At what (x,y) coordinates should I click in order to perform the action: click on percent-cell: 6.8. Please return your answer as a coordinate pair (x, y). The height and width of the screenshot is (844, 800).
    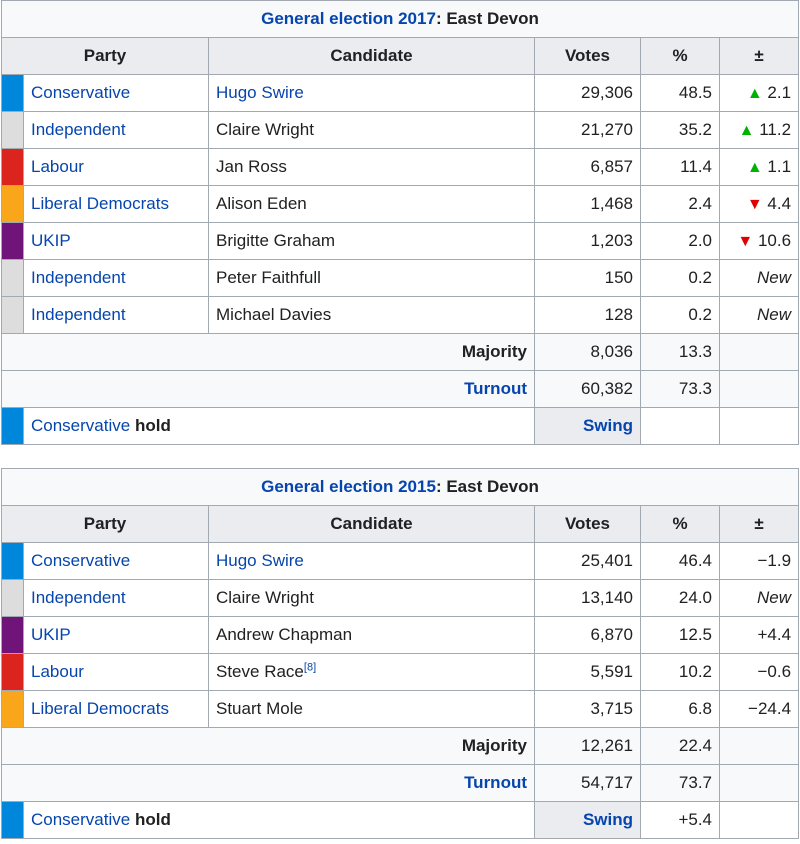
    Looking at the image, I should click on (680, 709).